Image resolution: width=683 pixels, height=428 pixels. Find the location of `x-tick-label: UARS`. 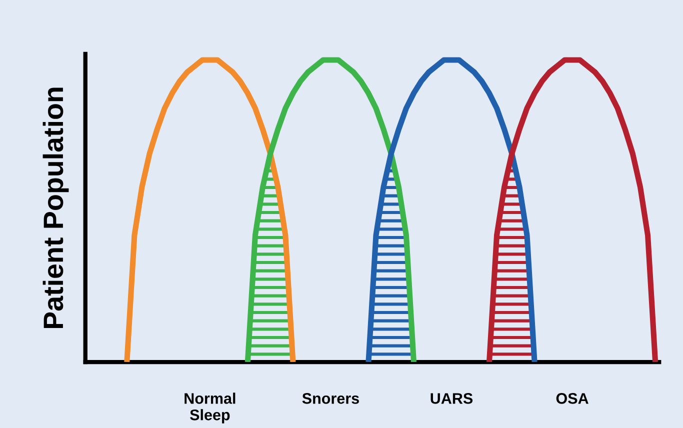

x-tick-label: UARS is located at coordinates (451, 398).